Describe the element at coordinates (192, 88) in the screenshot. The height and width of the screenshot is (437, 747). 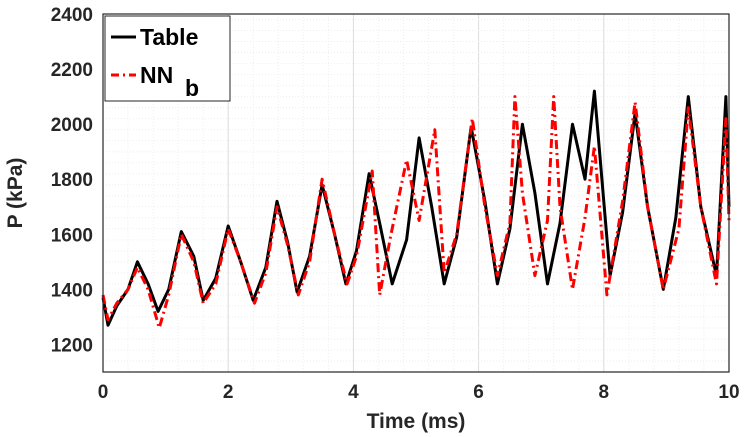
I see `legend-label-nn-subscript: b` at that location.